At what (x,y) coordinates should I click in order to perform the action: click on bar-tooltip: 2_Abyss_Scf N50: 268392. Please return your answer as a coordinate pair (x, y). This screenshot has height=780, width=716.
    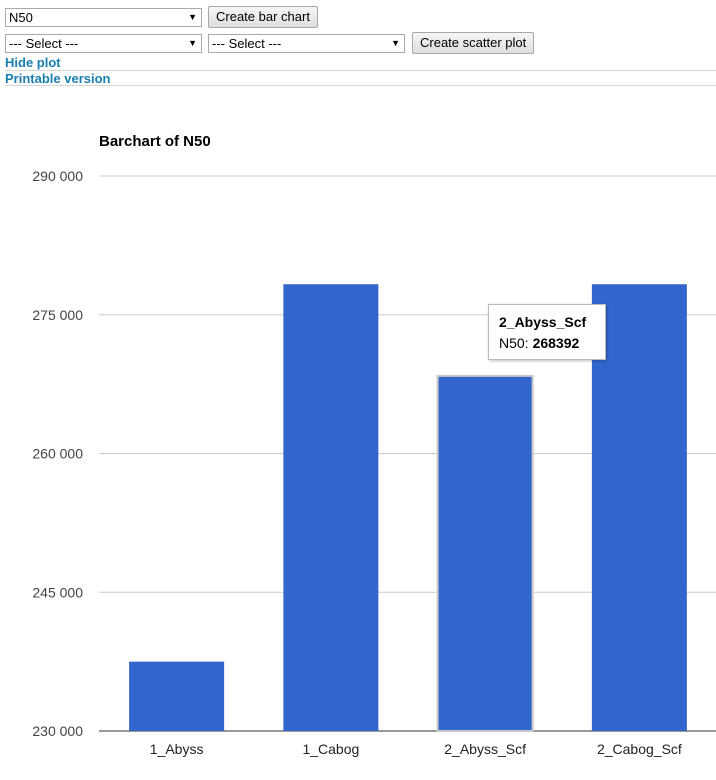
    Looking at the image, I should click on (547, 332).